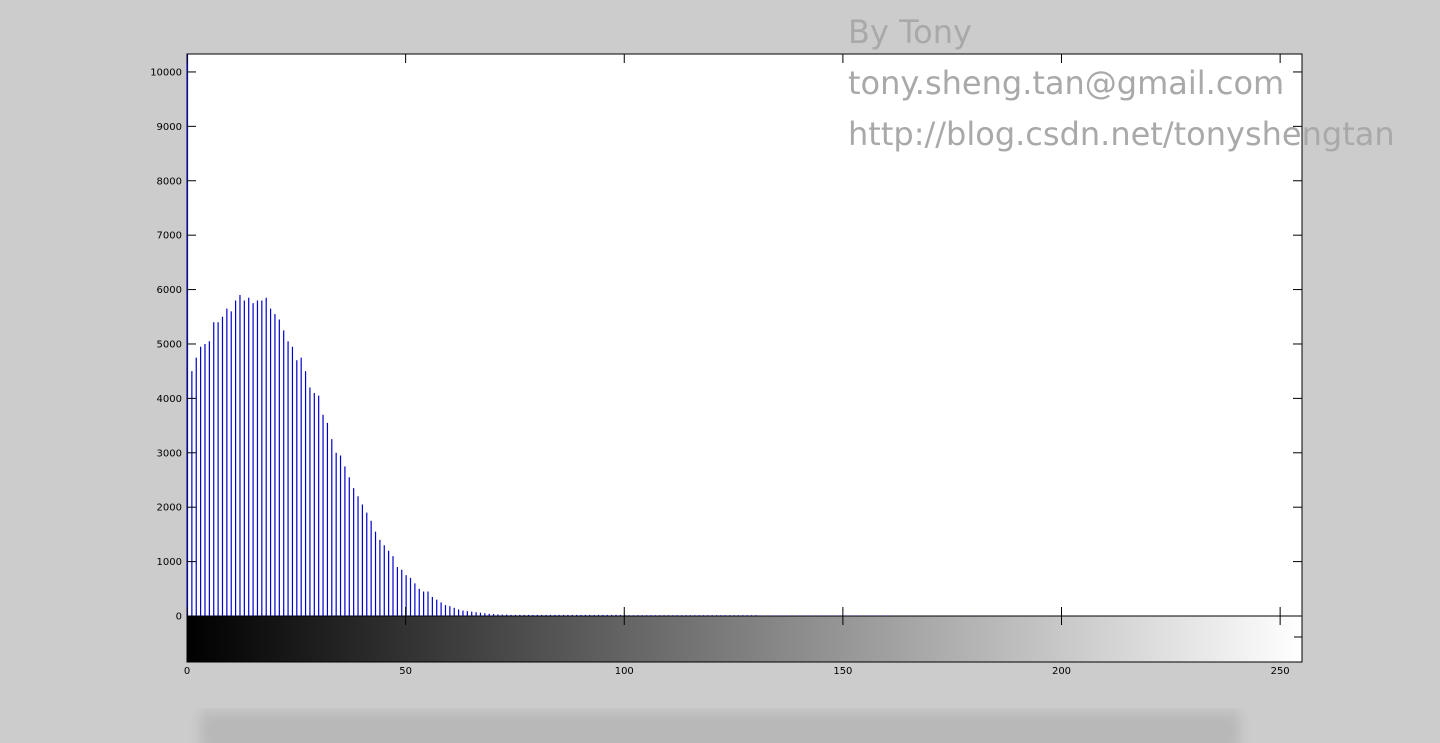  What do you see at coordinates (169, 399) in the screenshot?
I see `y-tick-label: 4000` at bounding box center [169, 399].